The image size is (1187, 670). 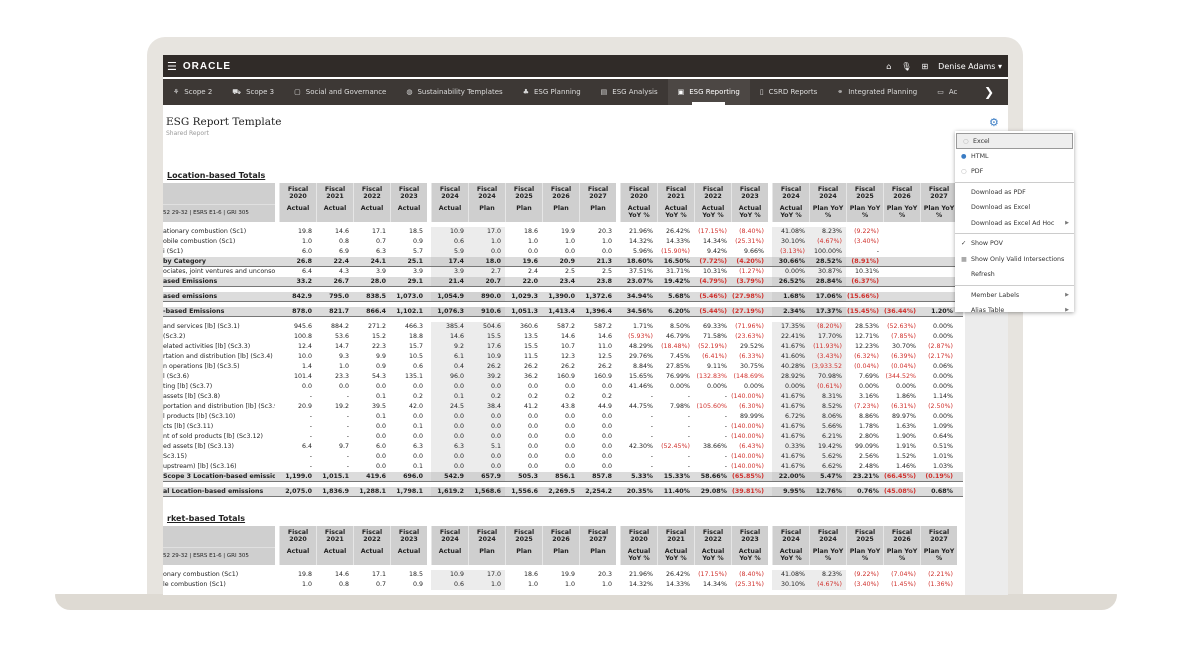 What do you see at coordinates (640, 271) in the screenshot?
I see `data-cell: 37.51%` at bounding box center [640, 271].